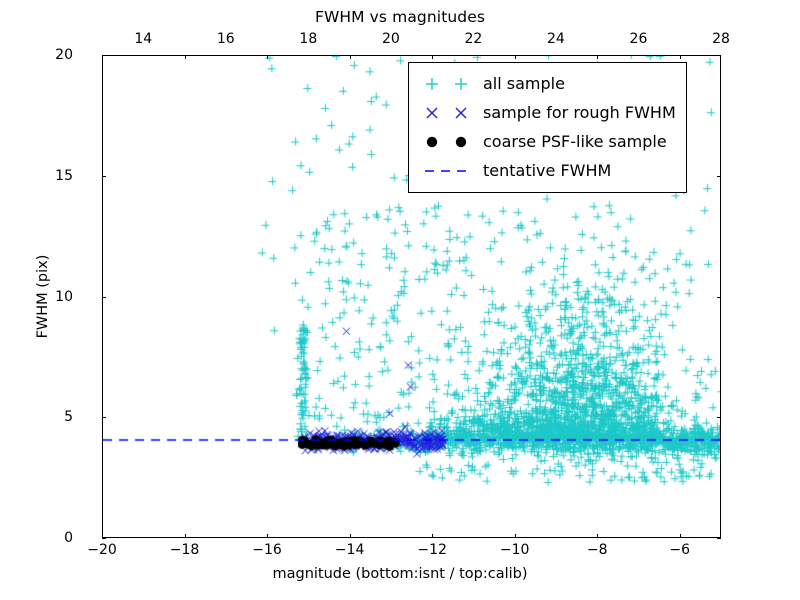 This screenshot has width=800, height=600. What do you see at coordinates (400, 17) in the screenshot?
I see `page-title: FWHM vs magnitudes` at bounding box center [400, 17].